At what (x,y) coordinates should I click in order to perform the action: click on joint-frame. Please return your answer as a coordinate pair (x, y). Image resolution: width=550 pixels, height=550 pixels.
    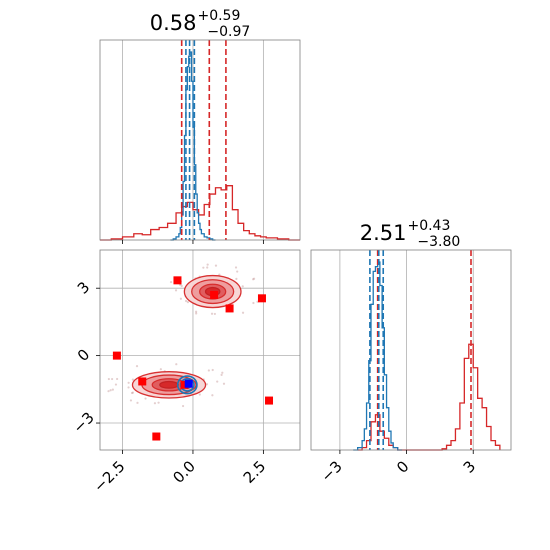
    Looking at the image, I should click on (200, 350).